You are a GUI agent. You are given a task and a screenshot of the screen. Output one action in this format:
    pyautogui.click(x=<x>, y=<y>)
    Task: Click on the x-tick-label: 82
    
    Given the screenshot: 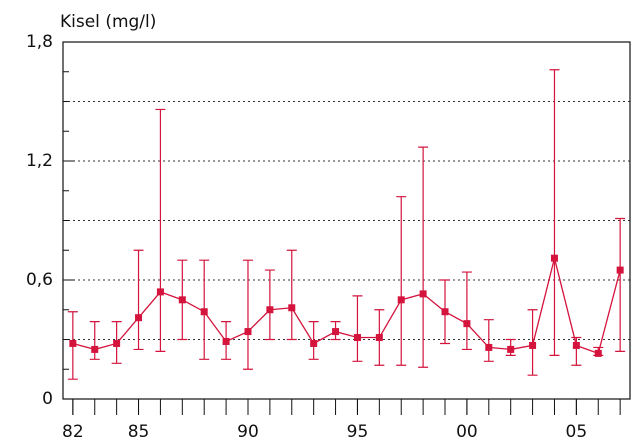 What is the action you would take?
    pyautogui.click(x=73, y=432)
    